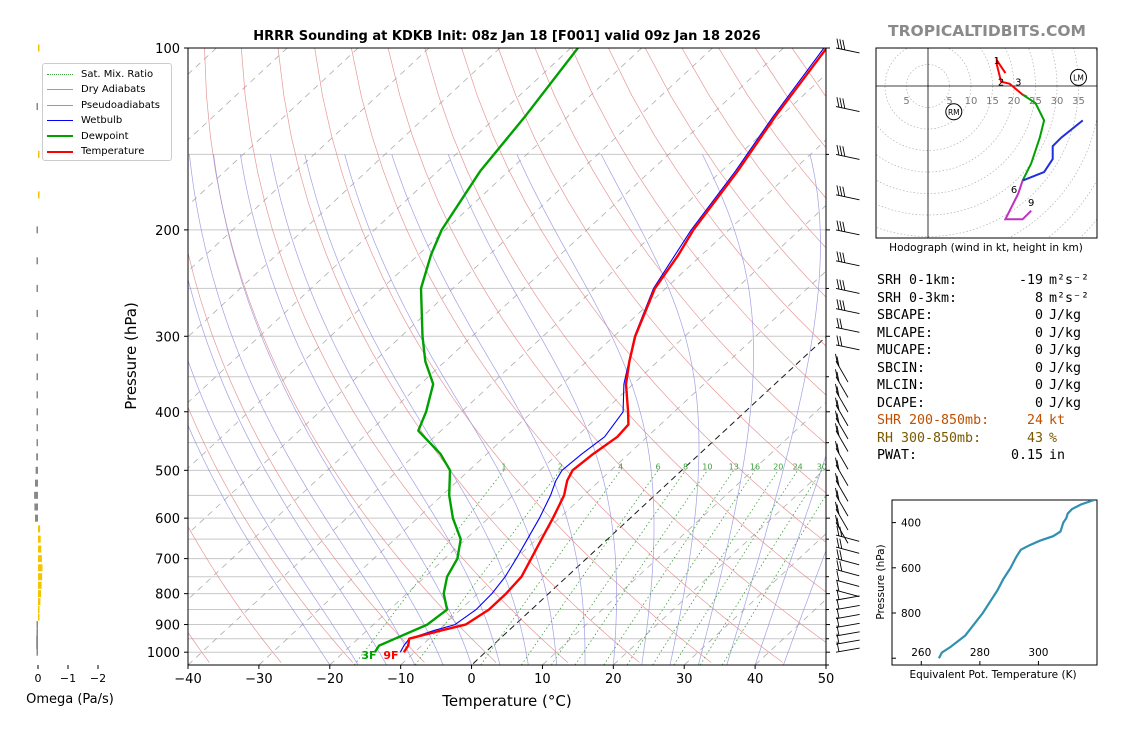 This screenshot has height=748, width=1134. What do you see at coordinates (117, 74) in the screenshot?
I see `legend-label: Sat. Mix. Ratio` at bounding box center [117, 74].